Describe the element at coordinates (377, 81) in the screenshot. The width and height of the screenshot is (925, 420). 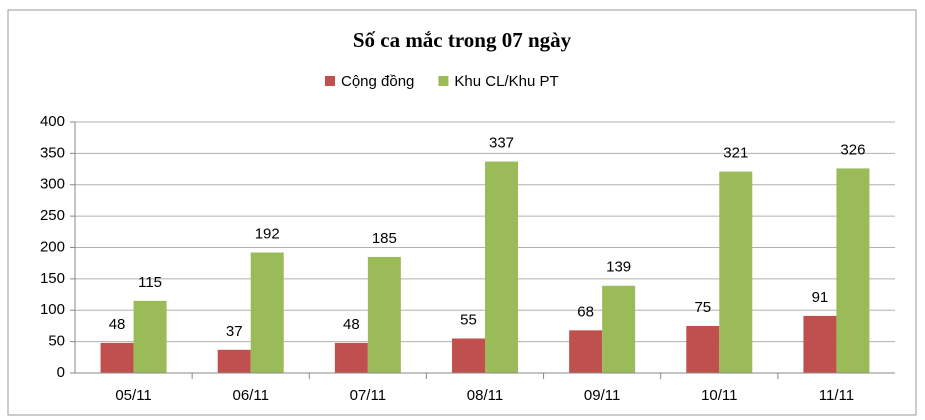
I see `legend-label: Cộng đồng` at that location.